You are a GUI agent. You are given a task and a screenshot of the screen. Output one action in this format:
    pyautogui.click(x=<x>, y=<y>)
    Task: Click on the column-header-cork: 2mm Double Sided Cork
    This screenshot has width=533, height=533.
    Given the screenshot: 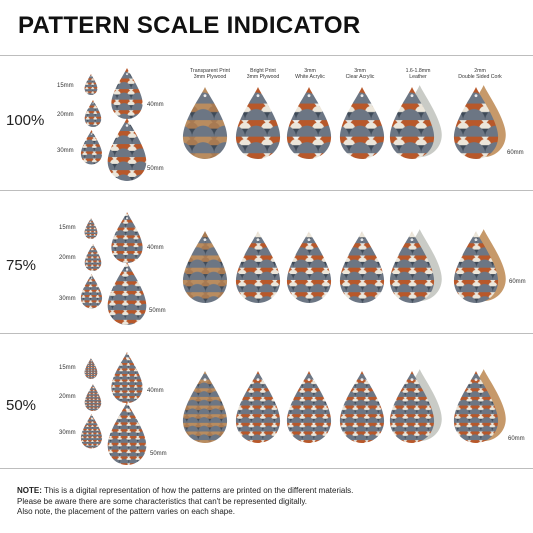 What is the action you would take?
    pyautogui.click(x=480, y=74)
    